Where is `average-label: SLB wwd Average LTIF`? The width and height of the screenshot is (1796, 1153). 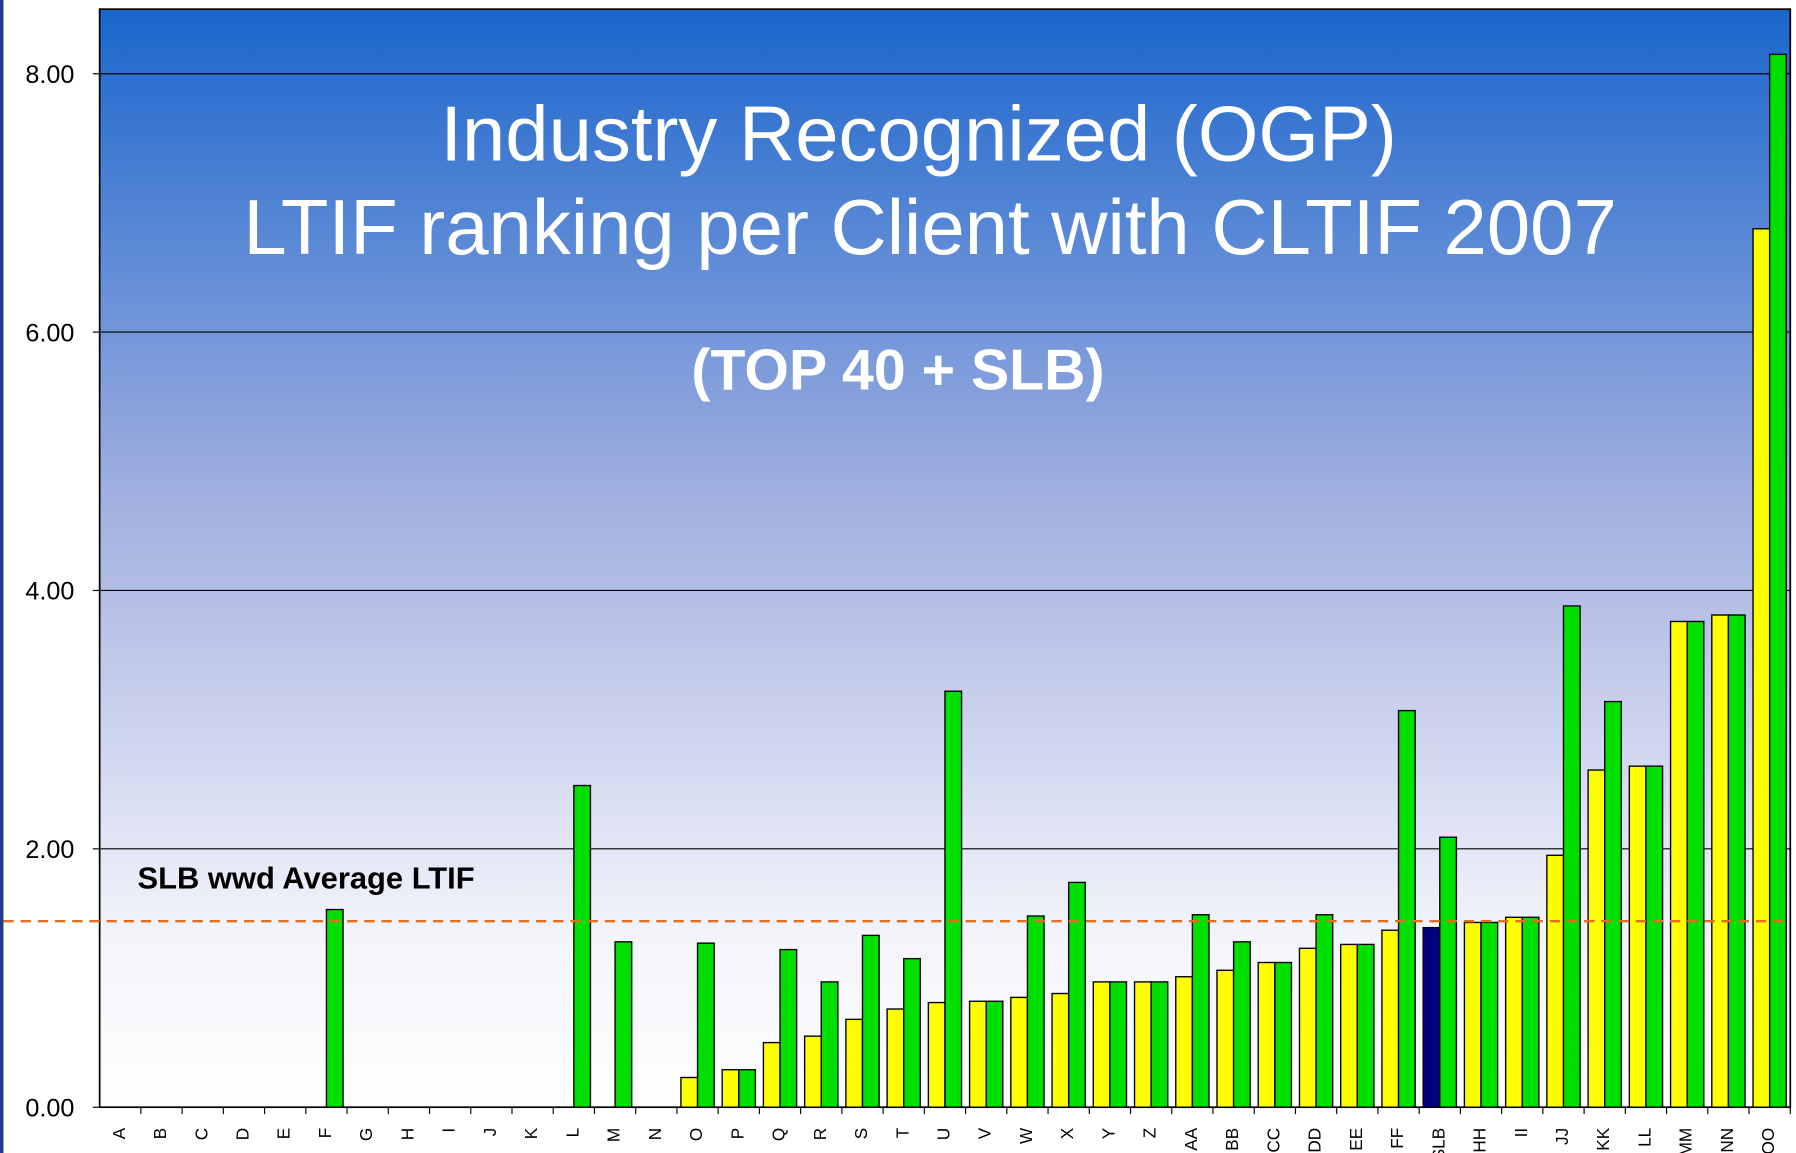
average-label: SLB wwd Average LTIF is located at coordinates (305, 878).